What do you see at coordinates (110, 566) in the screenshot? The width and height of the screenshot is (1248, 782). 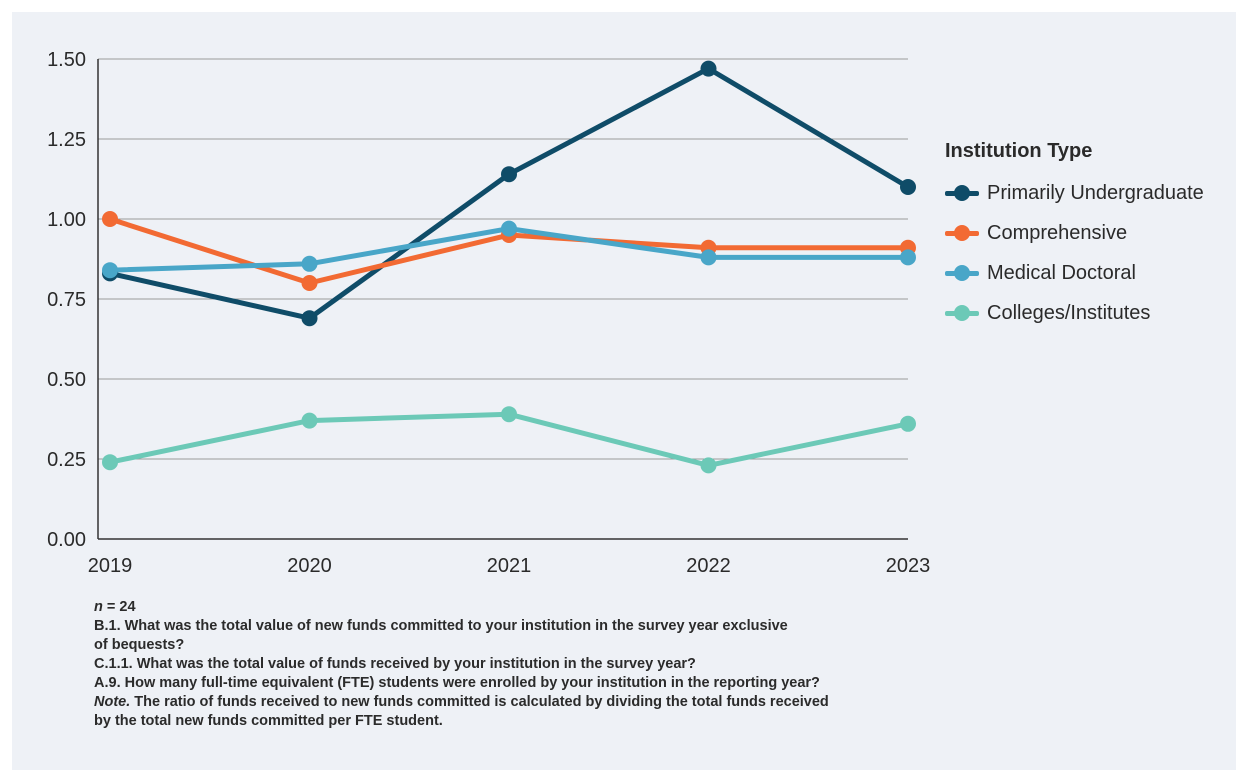 I see `x-tick-label: 2019` at bounding box center [110, 566].